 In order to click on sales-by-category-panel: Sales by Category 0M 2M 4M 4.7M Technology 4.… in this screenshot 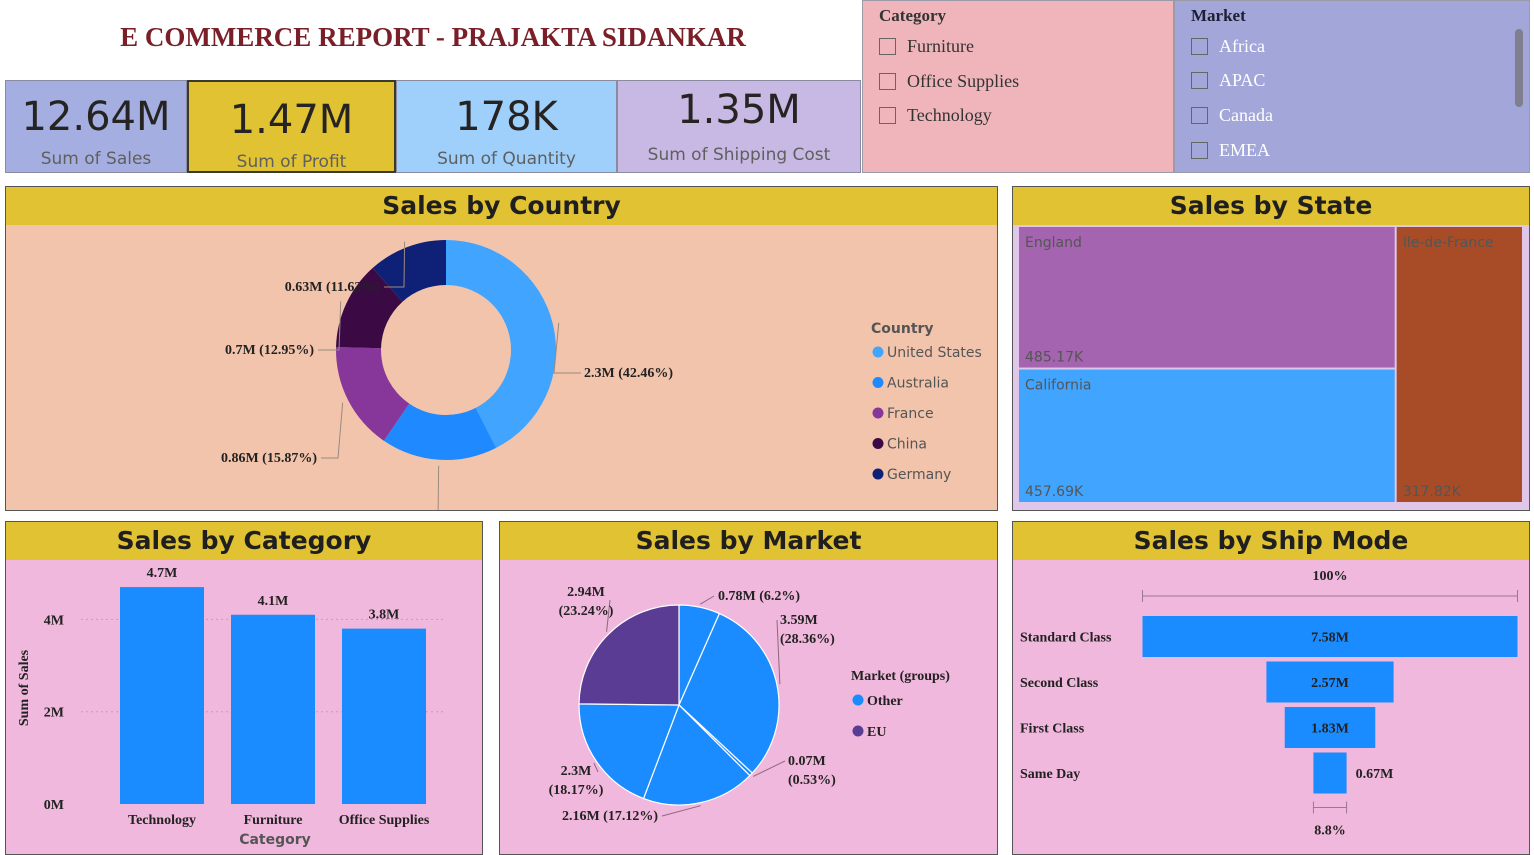, I will do `click(244, 688)`.